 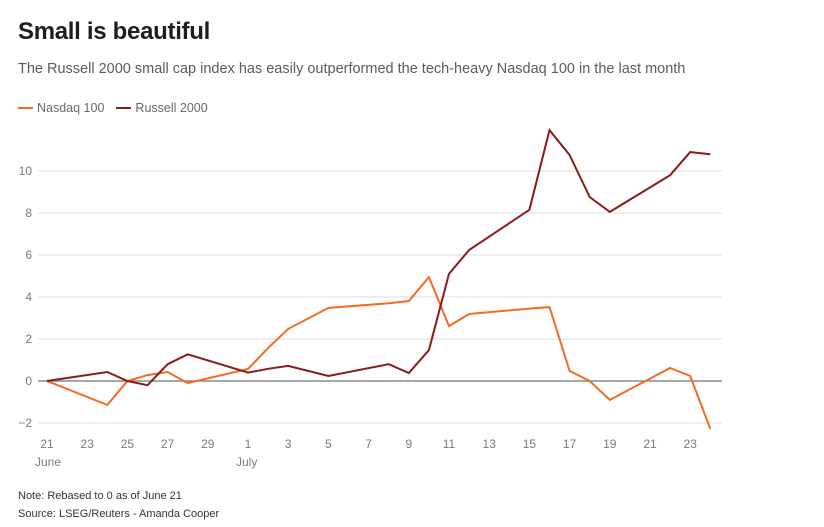 What do you see at coordinates (610, 444) in the screenshot?
I see `x-tick-label: 19` at bounding box center [610, 444].